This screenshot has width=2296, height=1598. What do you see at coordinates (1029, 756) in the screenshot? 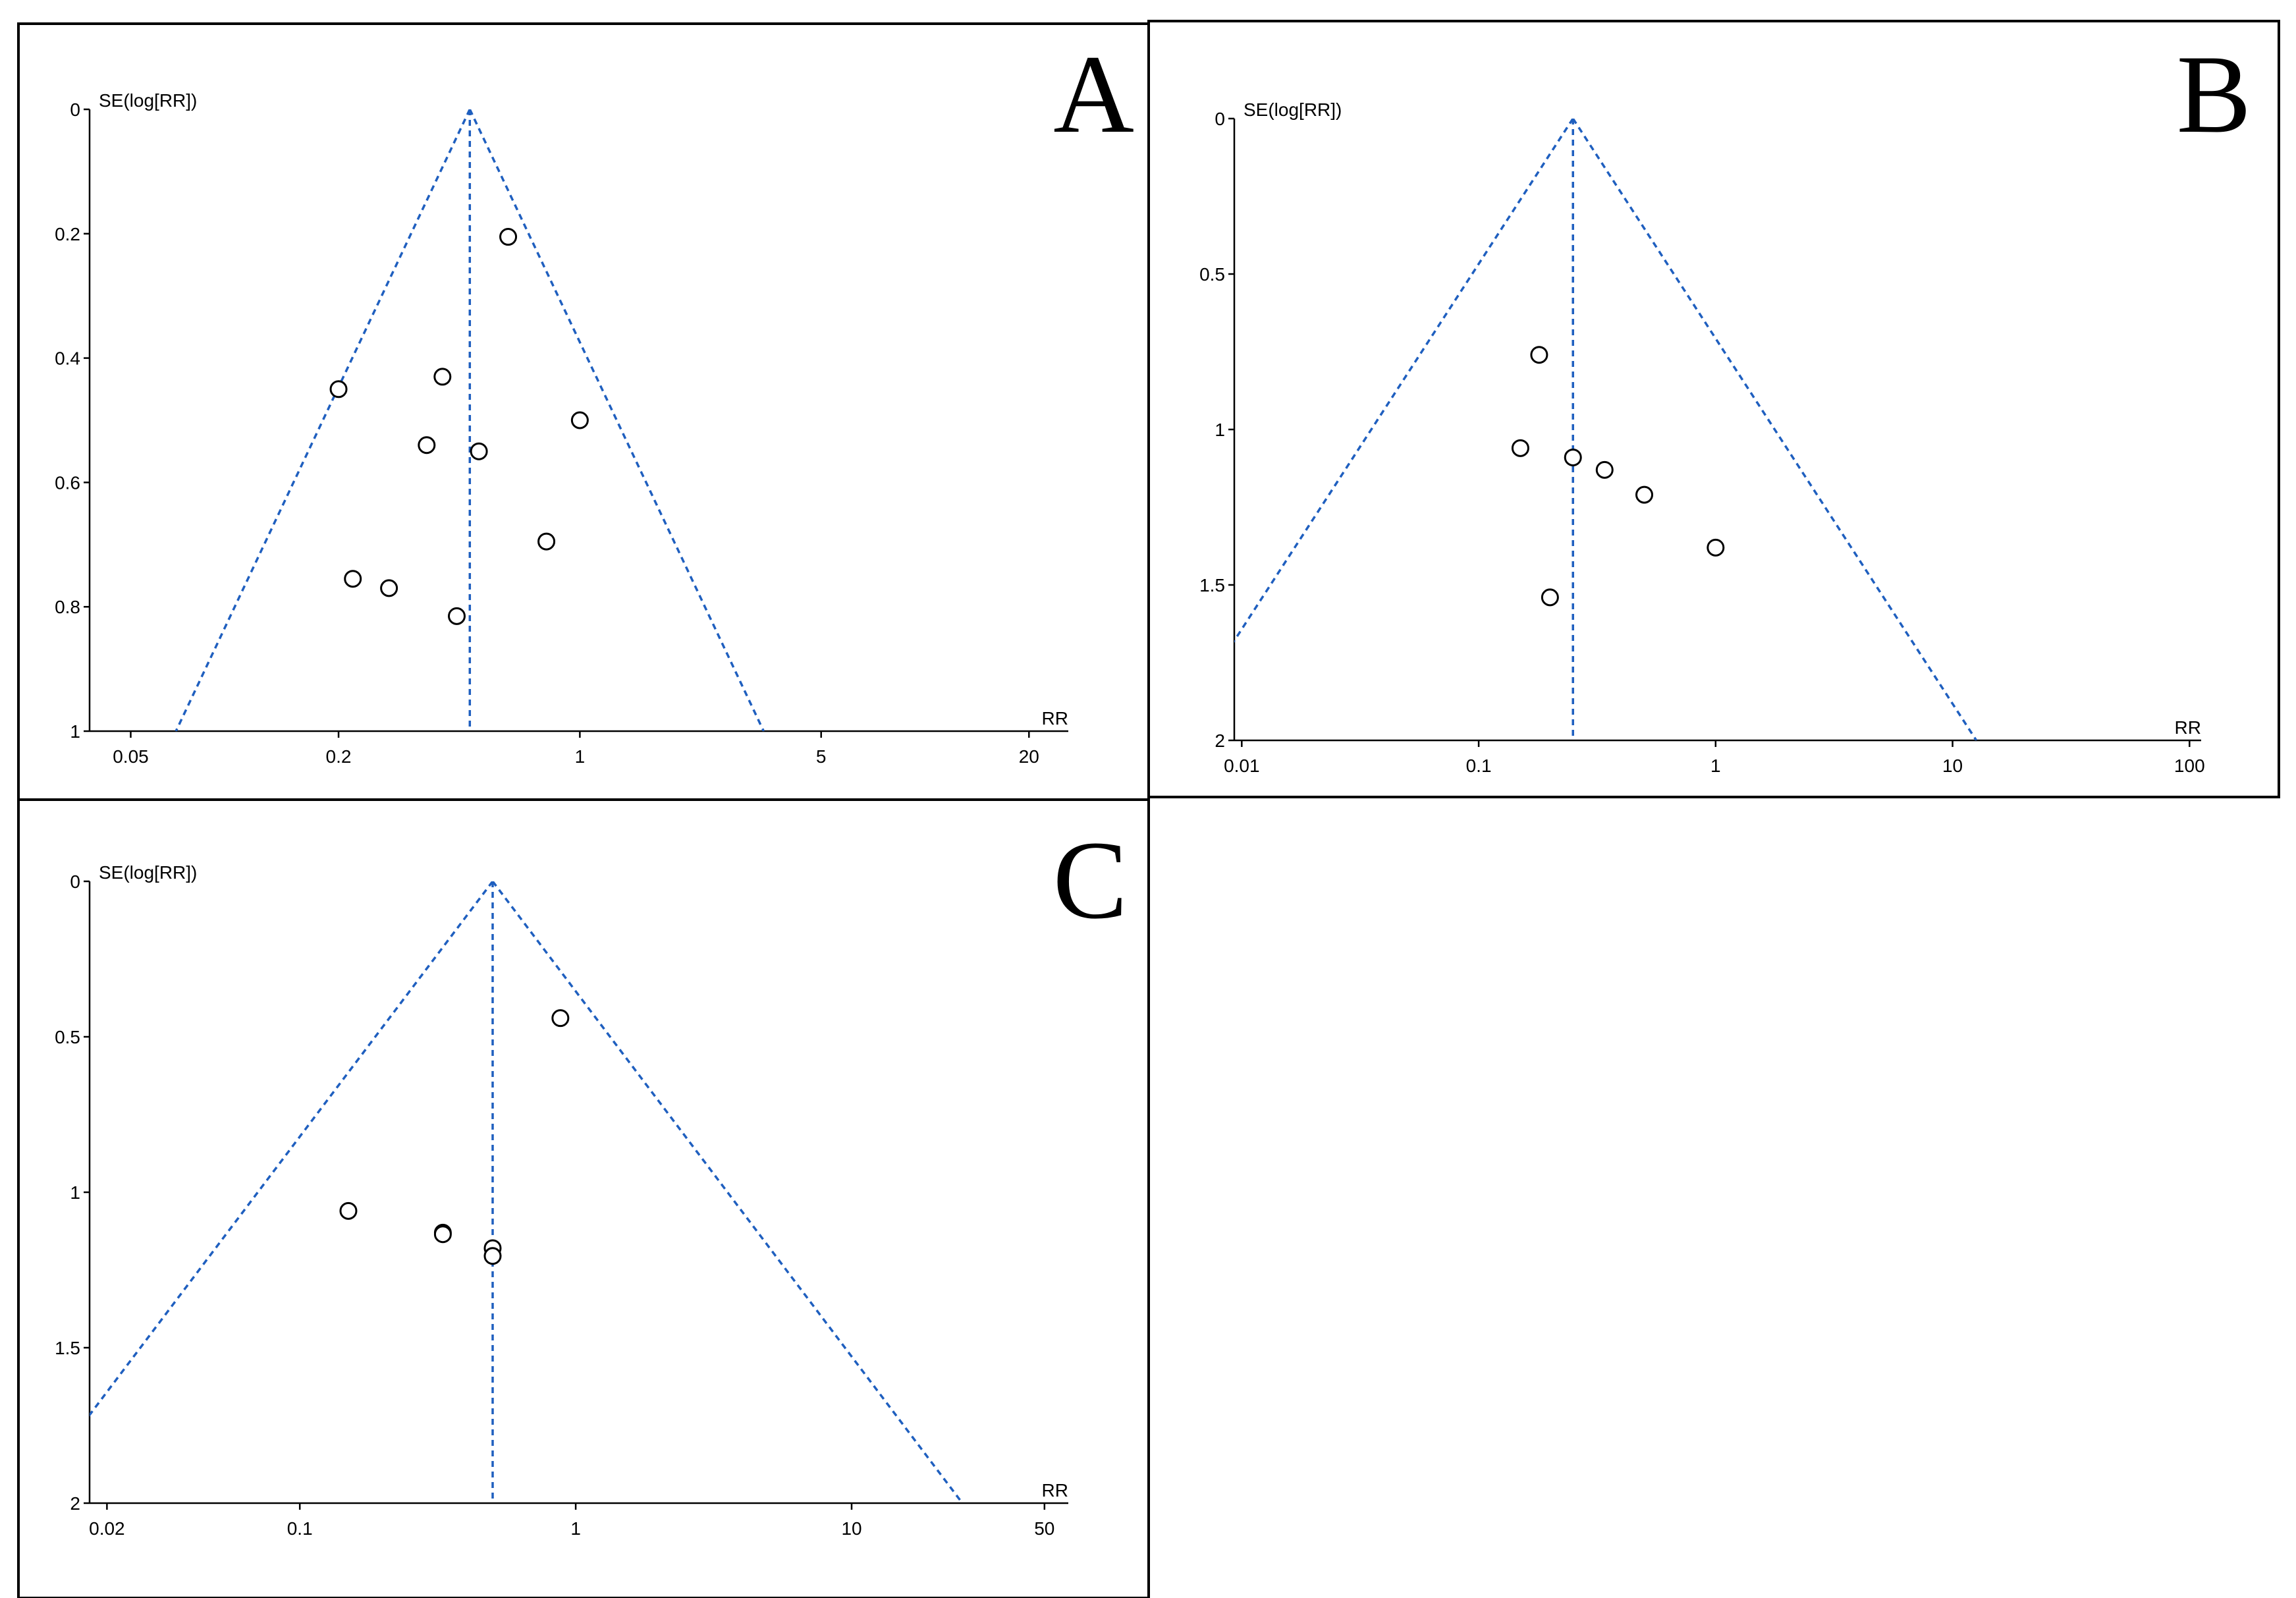
I see `panel-a-x-tick-label: 20` at bounding box center [1029, 756].